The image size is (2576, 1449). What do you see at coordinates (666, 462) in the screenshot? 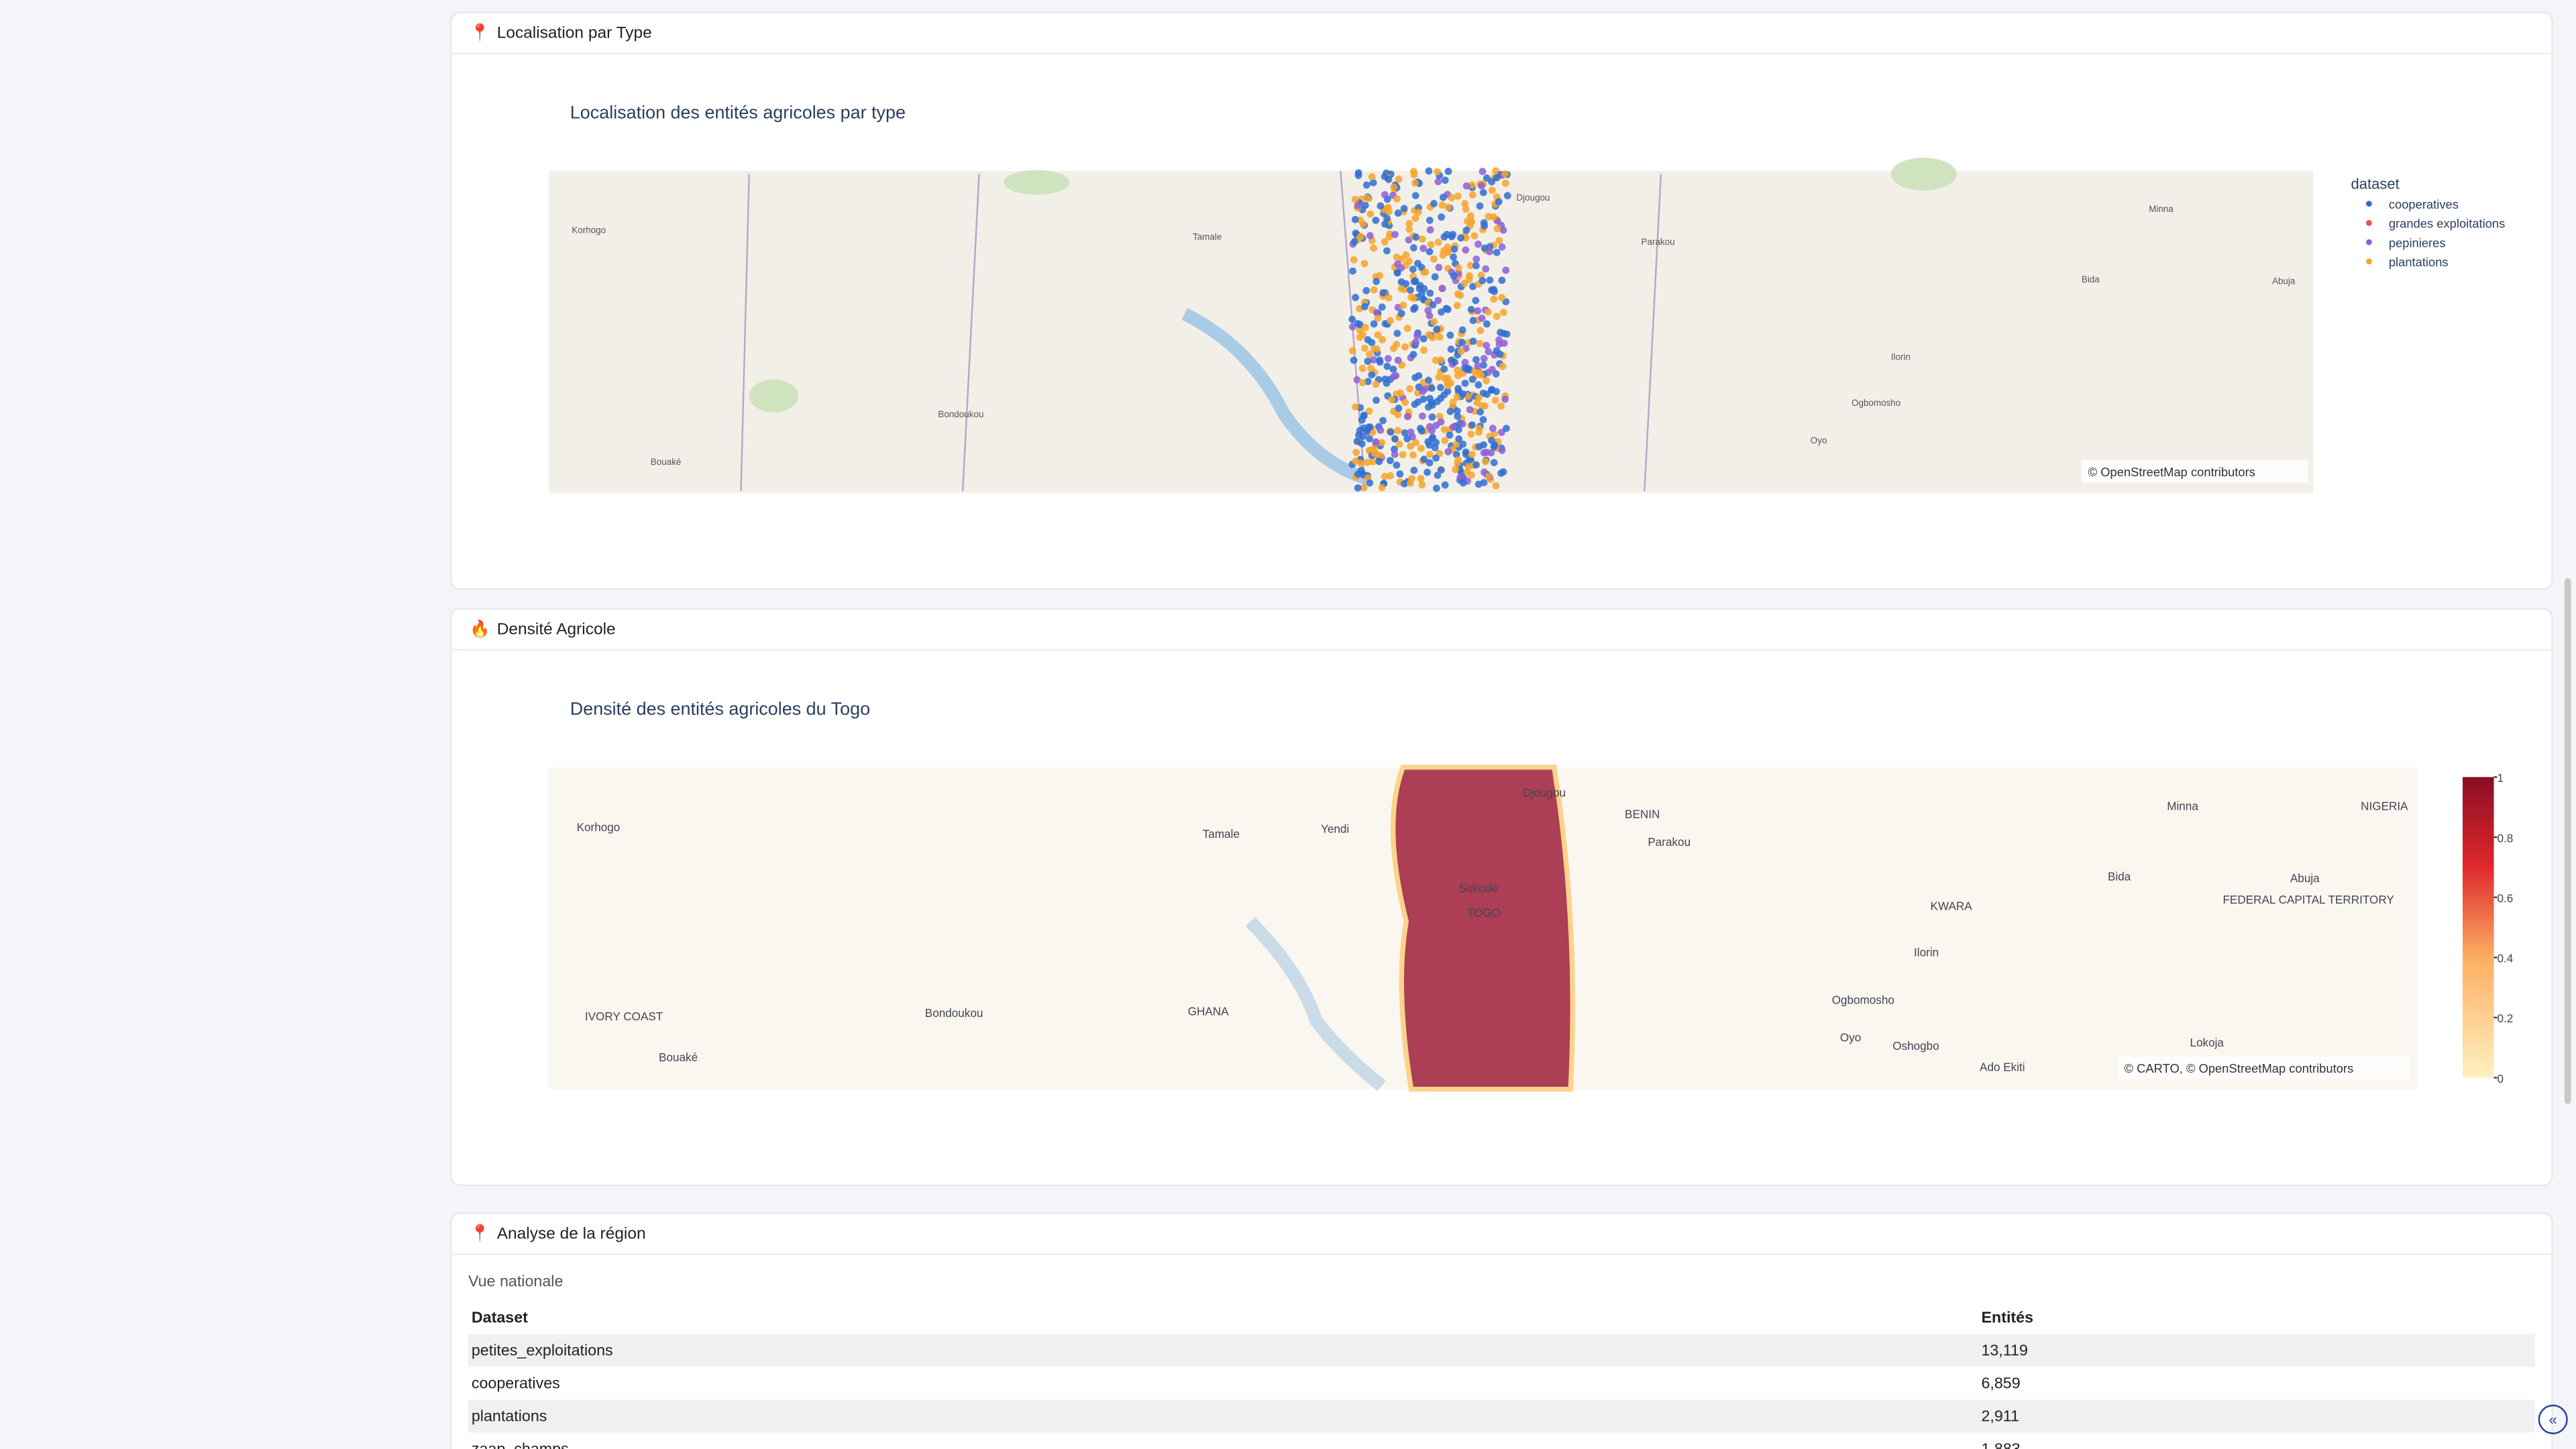
I see `place-label: Bouaké` at bounding box center [666, 462].